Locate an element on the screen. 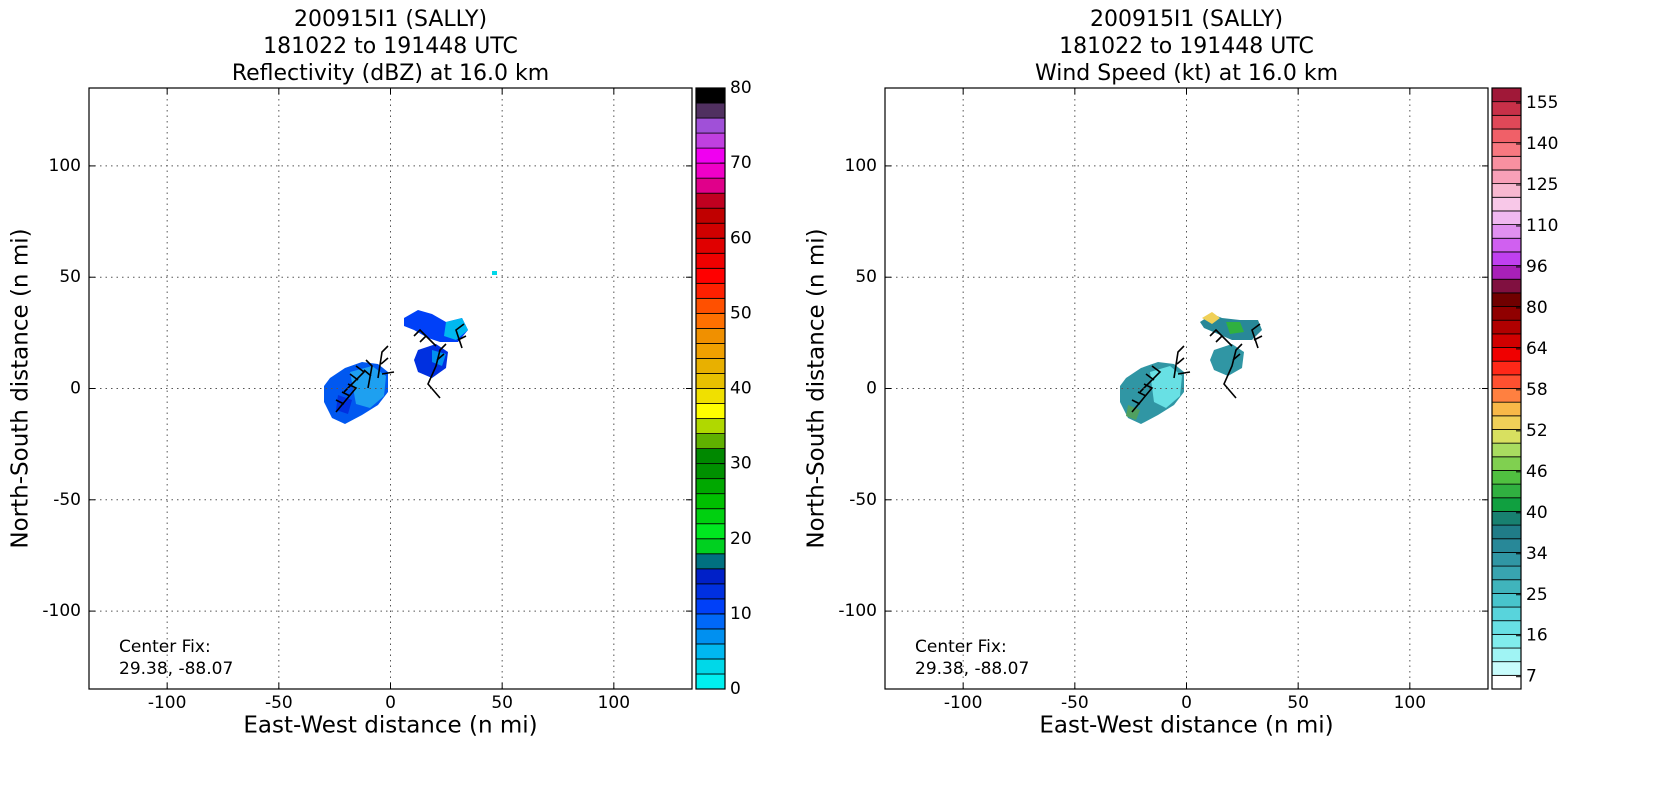 Image resolution: width=1654 pixels, height=787 pixels. colorbar-frame is located at coordinates (1506, 388).